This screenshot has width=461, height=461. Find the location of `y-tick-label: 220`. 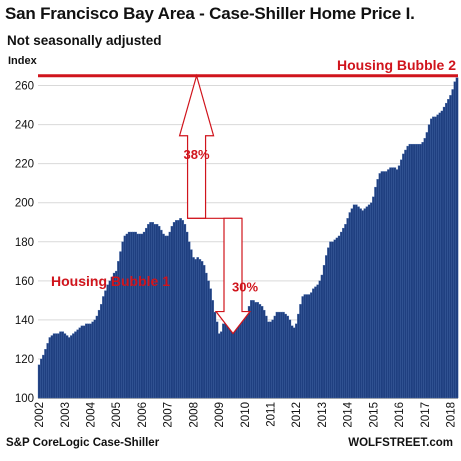

y-tick-label: 220 is located at coordinates (24, 165).